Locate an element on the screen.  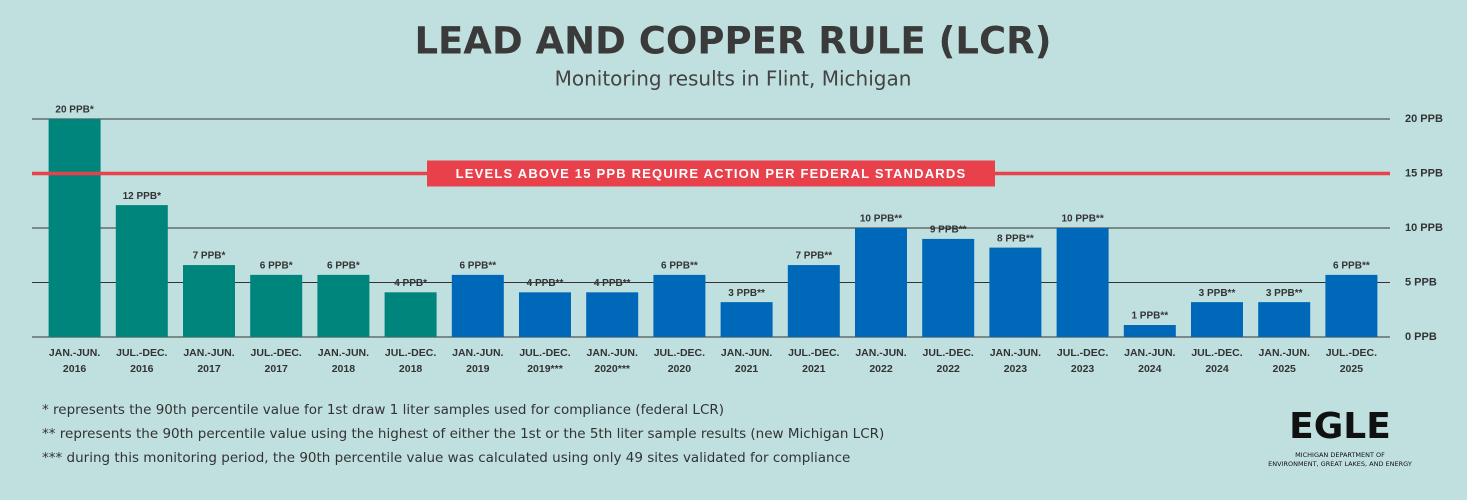
logo-line: ENVIRONMENT, GREAT LAKES, AND ENERGY is located at coordinates (1340, 464).